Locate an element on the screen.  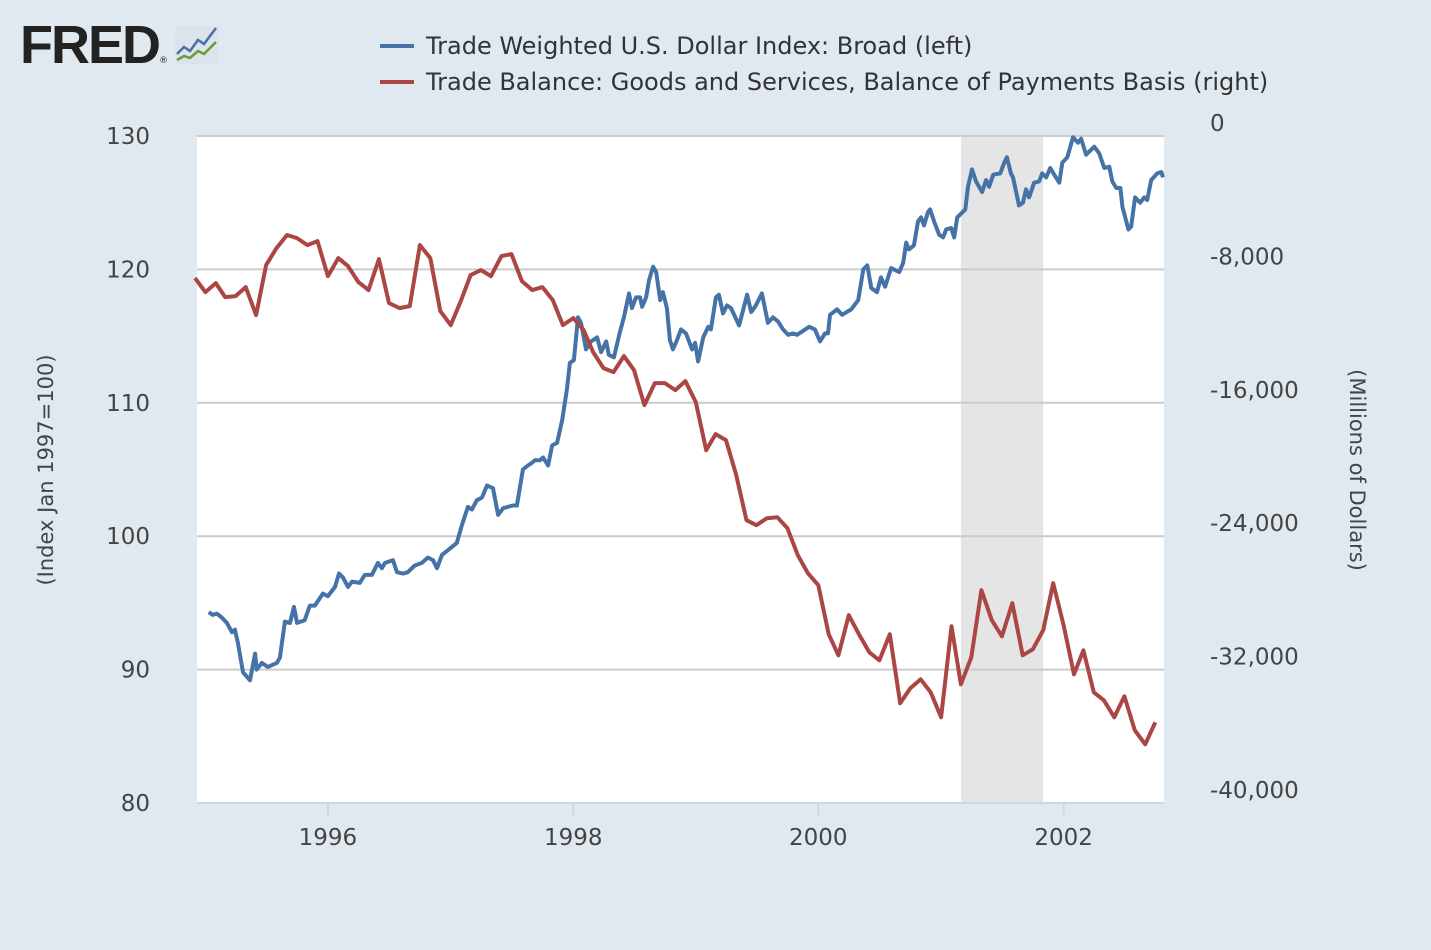
y-left-tick-label: 110 is located at coordinates (128, 404).